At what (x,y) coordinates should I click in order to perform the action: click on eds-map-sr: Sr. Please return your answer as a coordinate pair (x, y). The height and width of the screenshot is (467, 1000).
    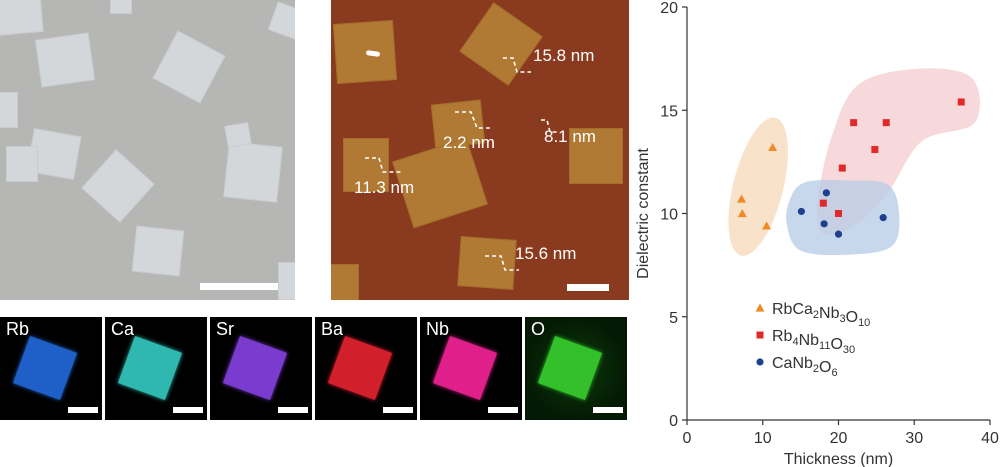
    Looking at the image, I should click on (261, 368).